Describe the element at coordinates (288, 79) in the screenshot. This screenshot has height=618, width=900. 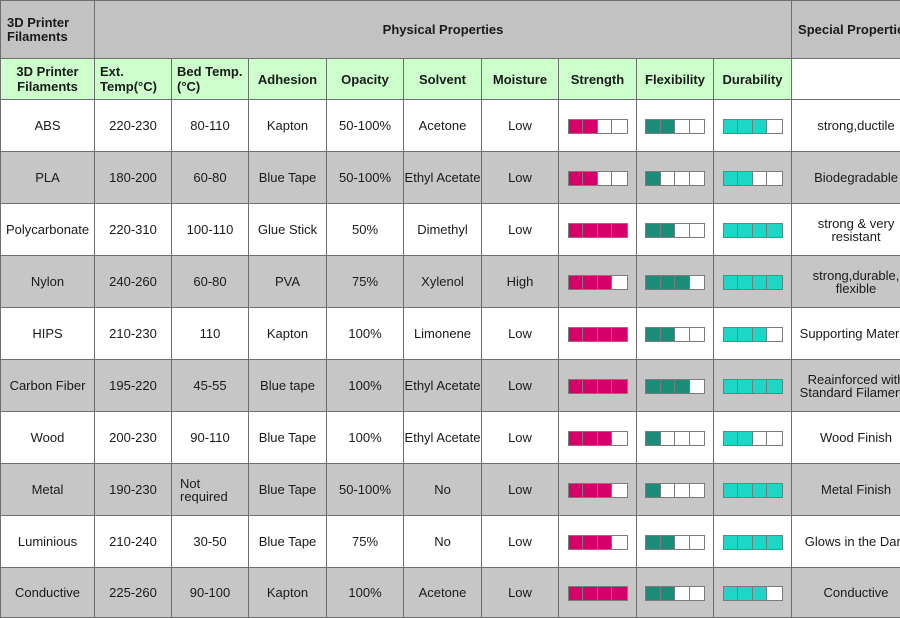
I see `col-adhesion: Adhesion` at that location.